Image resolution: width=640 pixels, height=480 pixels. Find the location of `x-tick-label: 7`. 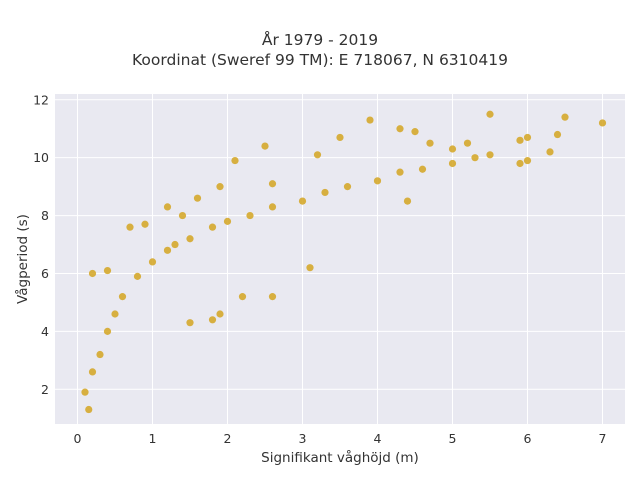

x-tick-label: 7 is located at coordinates (603, 438).